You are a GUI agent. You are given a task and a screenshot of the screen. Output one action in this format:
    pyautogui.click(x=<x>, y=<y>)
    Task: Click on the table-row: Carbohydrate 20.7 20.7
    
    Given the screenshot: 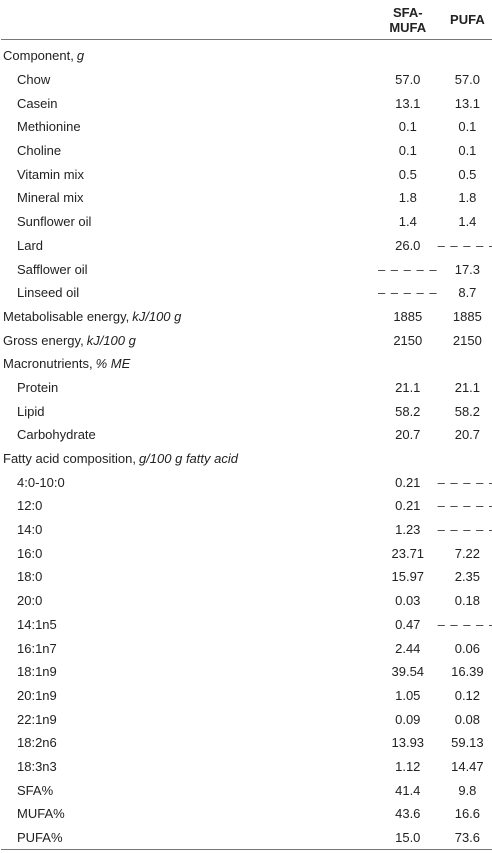 What is the action you would take?
    pyautogui.click(x=246, y=435)
    